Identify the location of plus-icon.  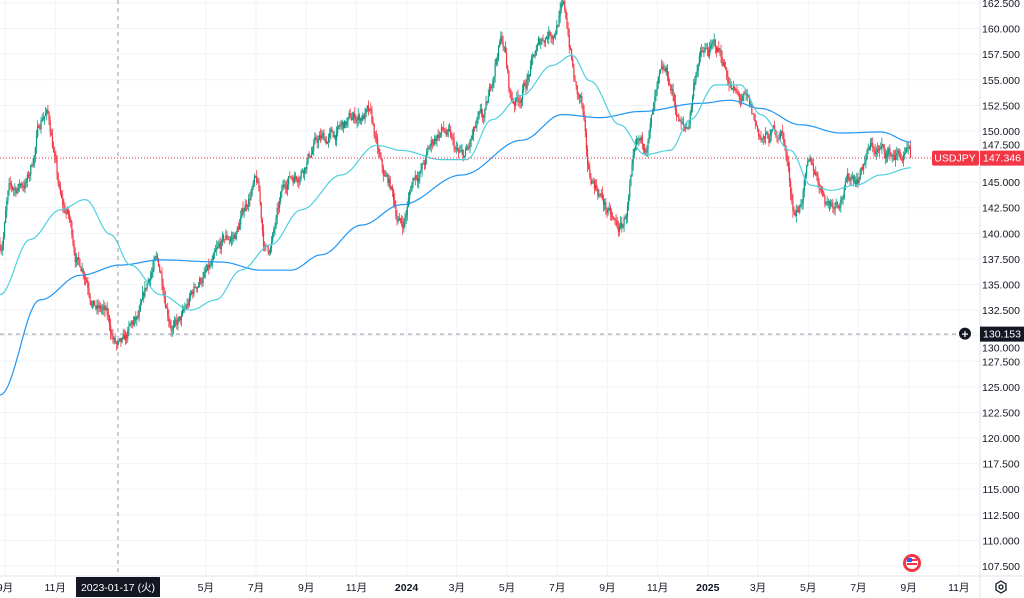
(965, 334).